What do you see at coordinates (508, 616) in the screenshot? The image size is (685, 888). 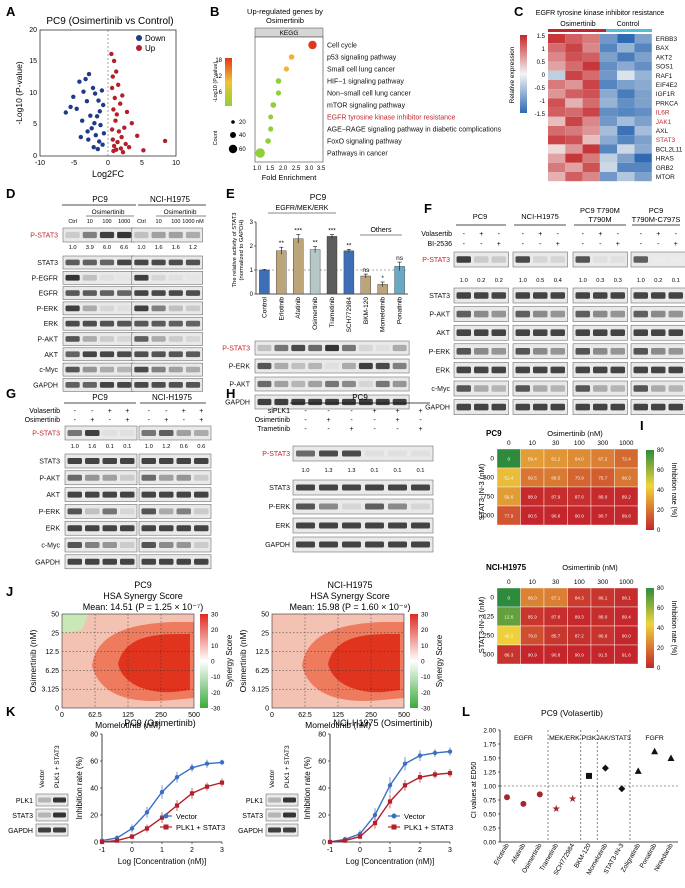 I see `grid-cell-value: 12.6` at bounding box center [508, 616].